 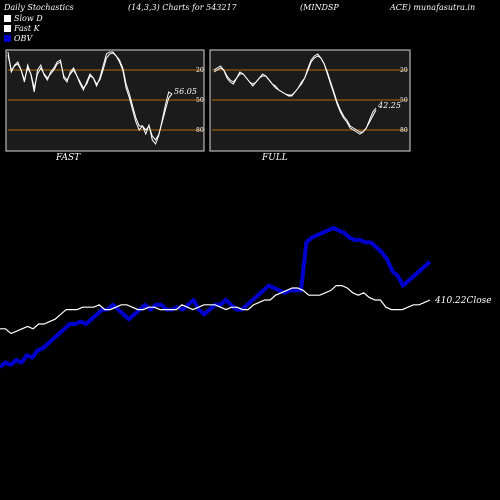 What do you see at coordinates (404, 130) in the screenshot?
I see `full-tick-label-20: 80` at bounding box center [404, 130].